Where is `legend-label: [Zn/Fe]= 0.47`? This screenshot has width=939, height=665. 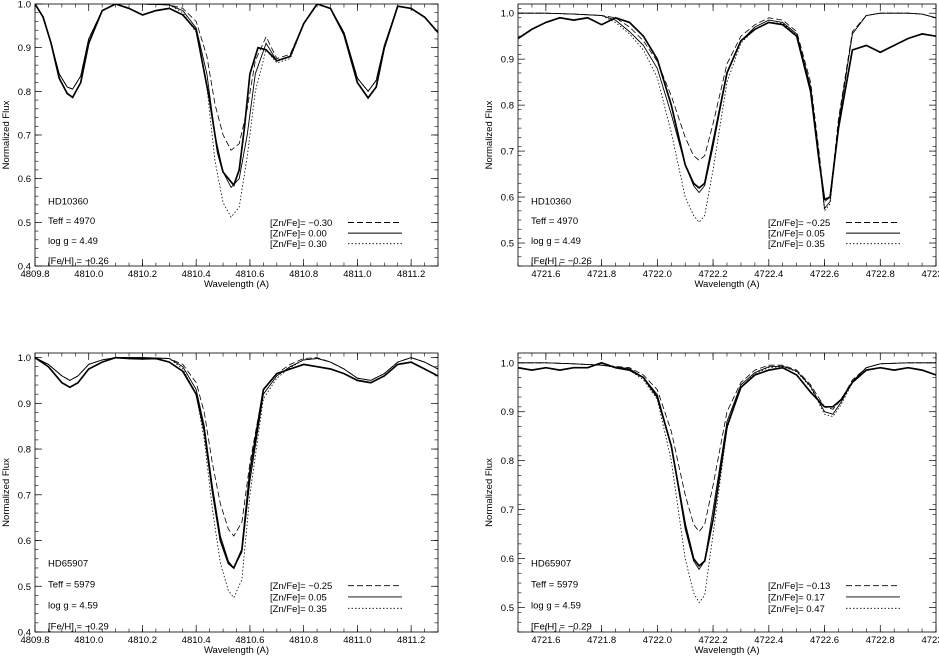 legend-label: [Zn/Fe]= 0.47 is located at coordinates (796, 609).